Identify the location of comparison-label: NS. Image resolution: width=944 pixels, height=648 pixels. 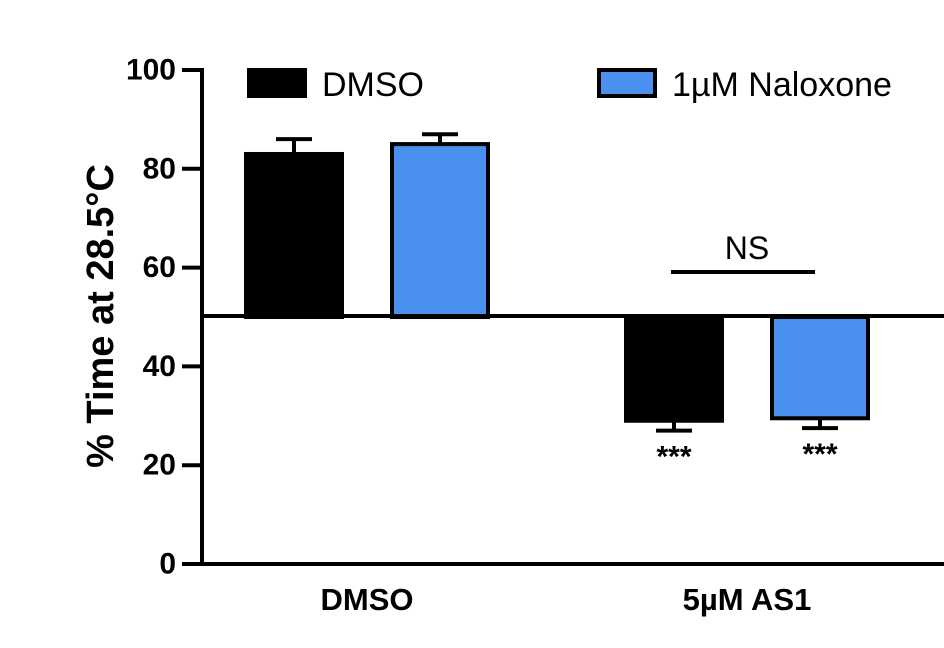
(747, 248).